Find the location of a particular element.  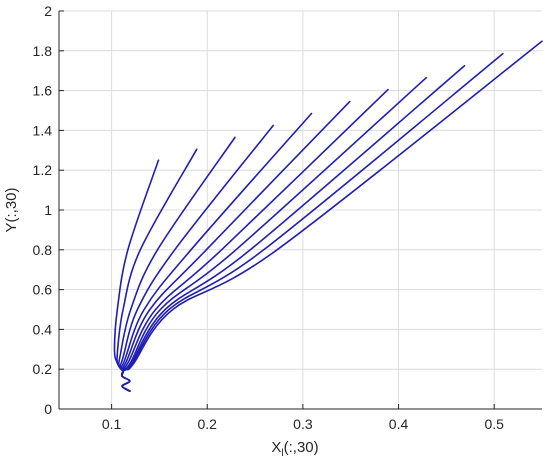

y-tick-label: 1.4 is located at coordinates (43, 130).